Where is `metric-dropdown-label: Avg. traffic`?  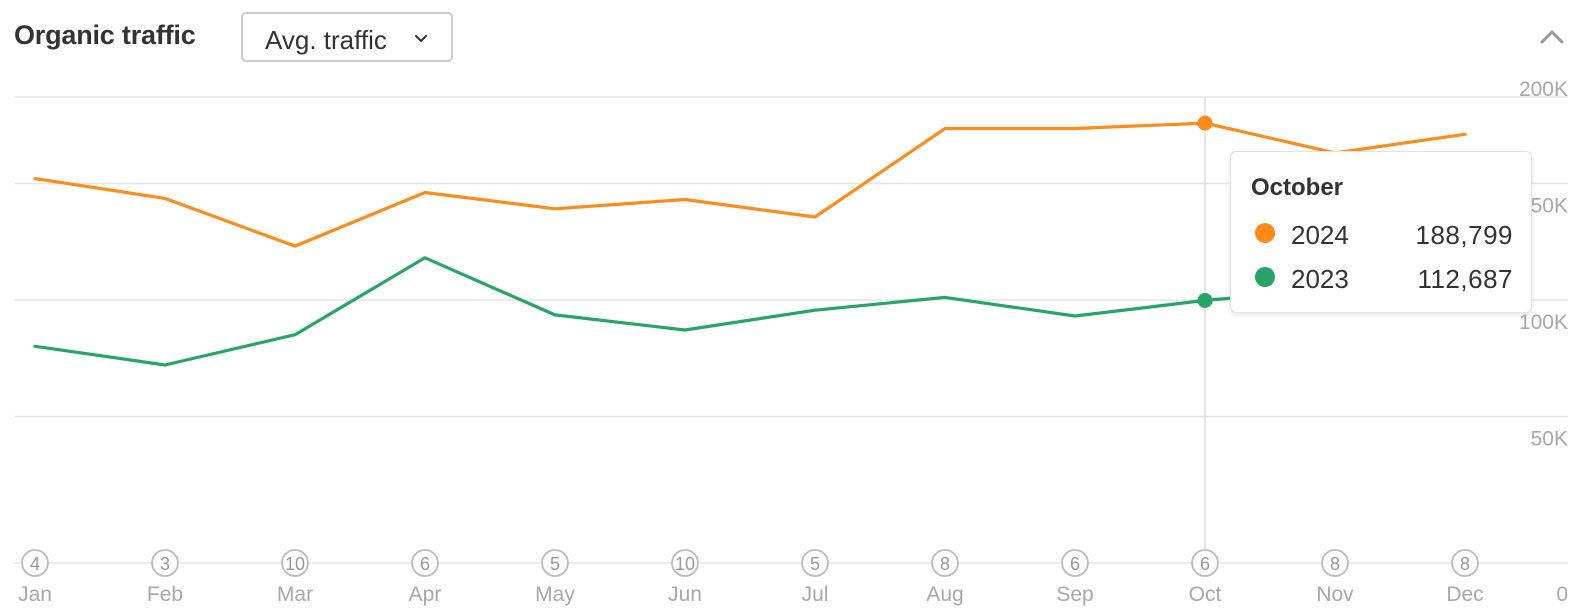 metric-dropdown-label: Avg. traffic is located at coordinates (326, 40).